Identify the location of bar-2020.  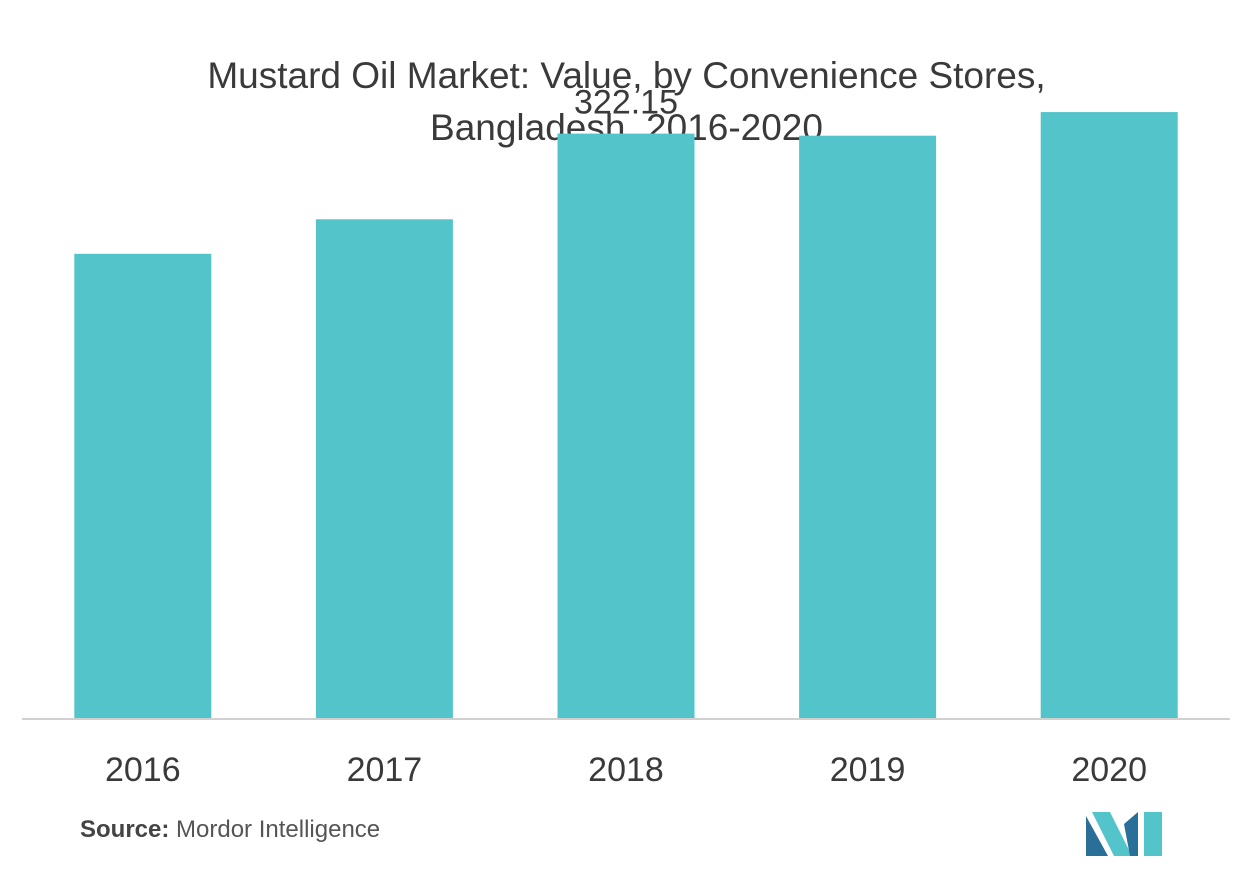
(1109, 416).